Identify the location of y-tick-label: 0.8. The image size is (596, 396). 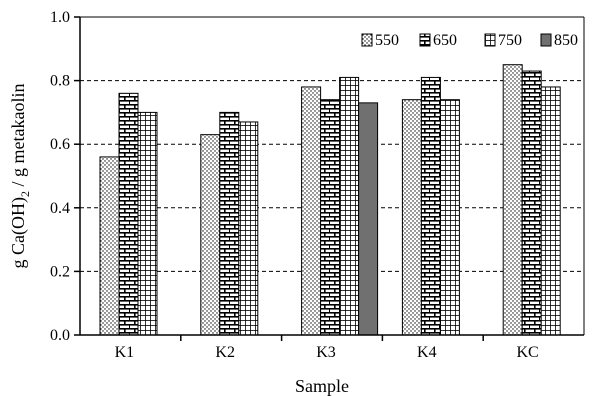
(60, 81).